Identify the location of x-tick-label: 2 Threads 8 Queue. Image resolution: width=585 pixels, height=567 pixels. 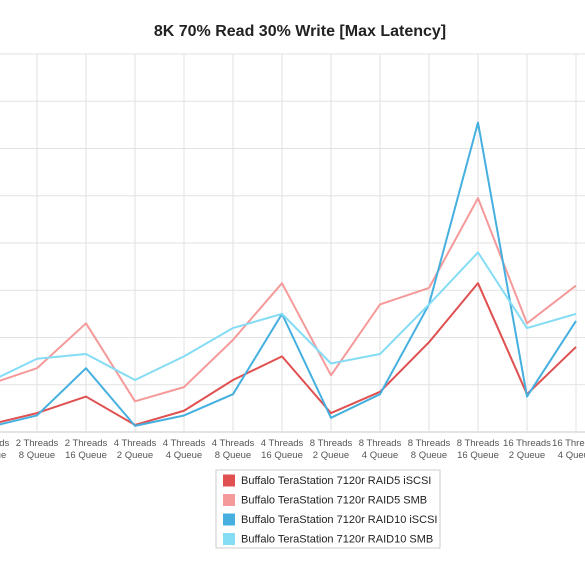
(37, 449).